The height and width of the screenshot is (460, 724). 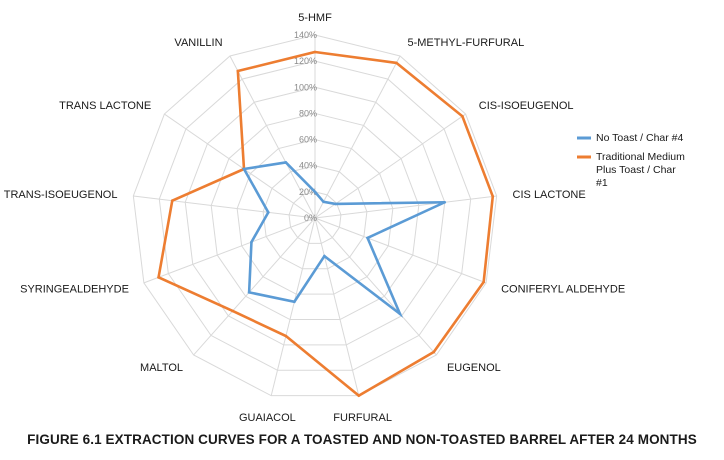 What do you see at coordinates (161, 368) in the screenshot?
I see `axis-label-8: MALTOL` at bounding box center [161, 368].